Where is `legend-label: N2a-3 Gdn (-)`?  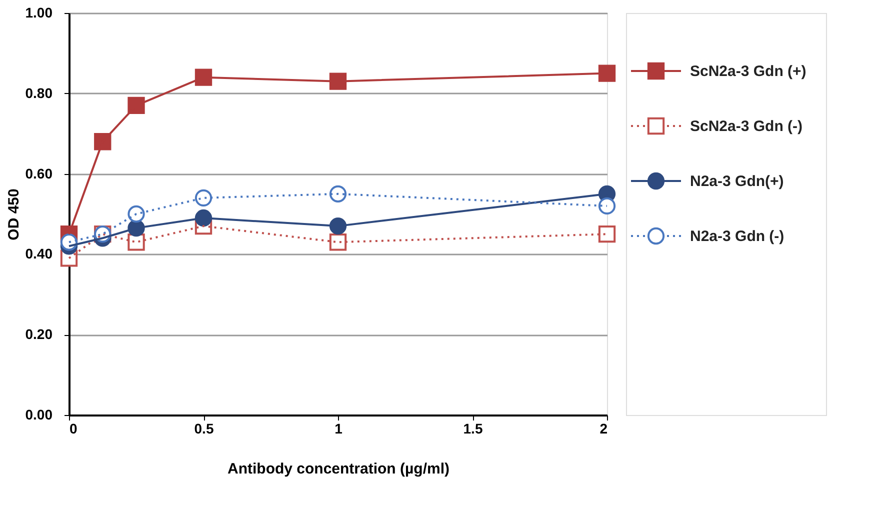 legend-label: N2a-3 Gdn (-) is located at coordinates (737, 236).